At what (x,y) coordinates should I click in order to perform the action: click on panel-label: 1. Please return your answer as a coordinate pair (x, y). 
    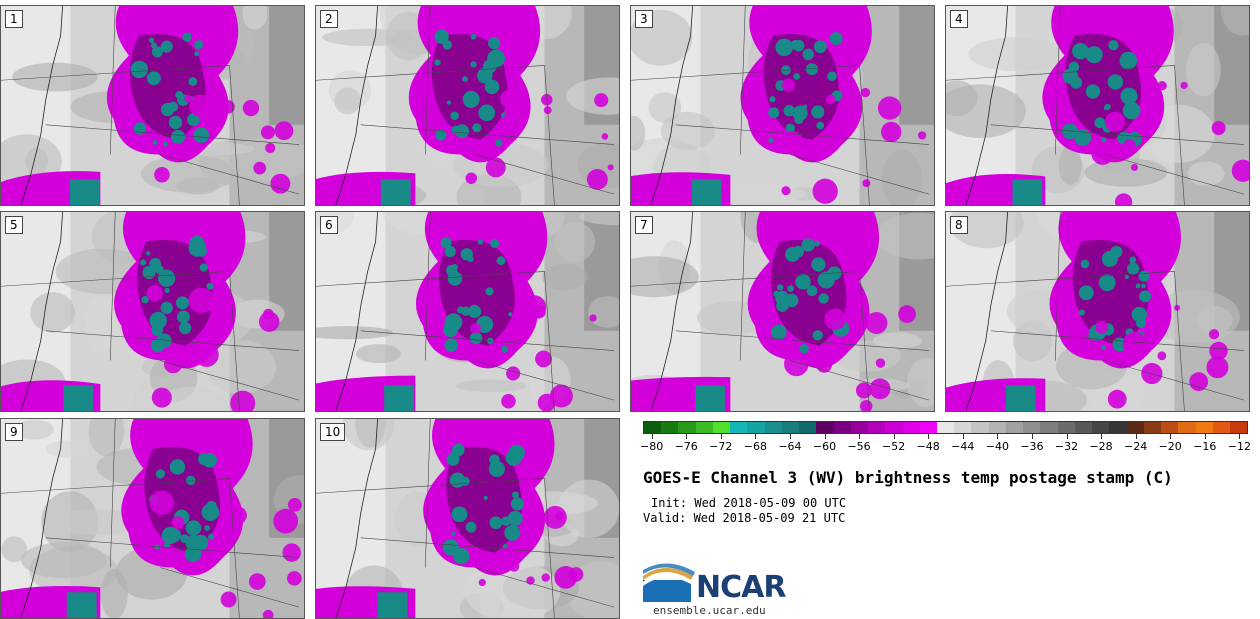
    Looking at the image, I should click on (14, 19).